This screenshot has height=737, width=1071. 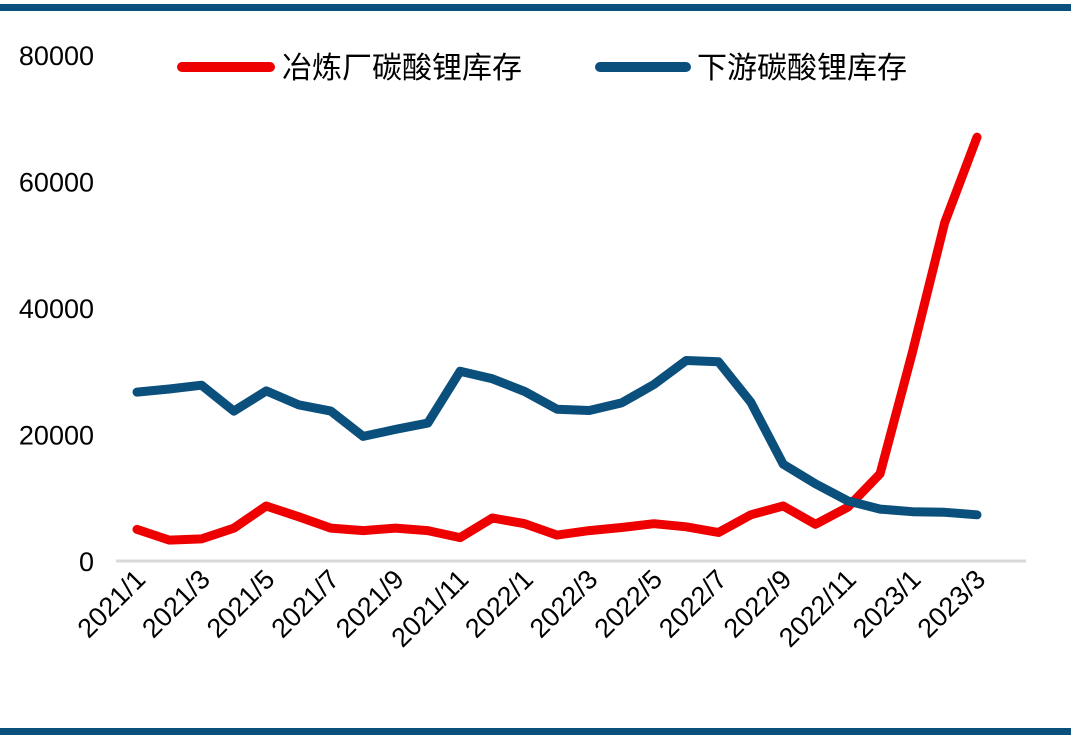 I want to click on y-axis-tick-labels: 0 20000 40000 60000 80000, so click(x=56, y=309).